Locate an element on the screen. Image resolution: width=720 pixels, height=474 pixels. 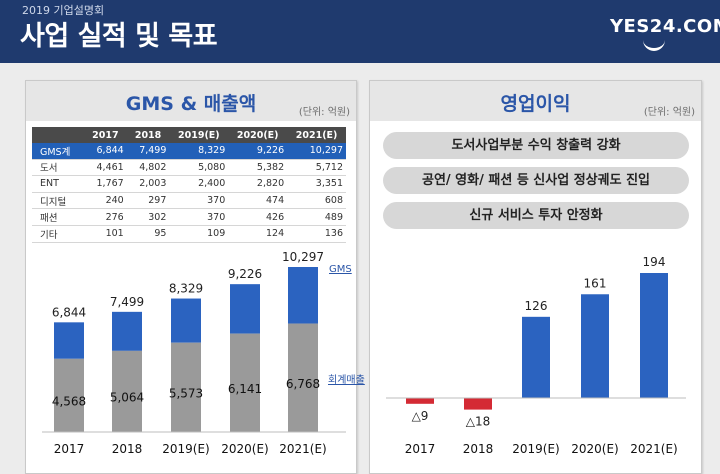
table-cell: 7,499 is located at coordinates (148, 151).